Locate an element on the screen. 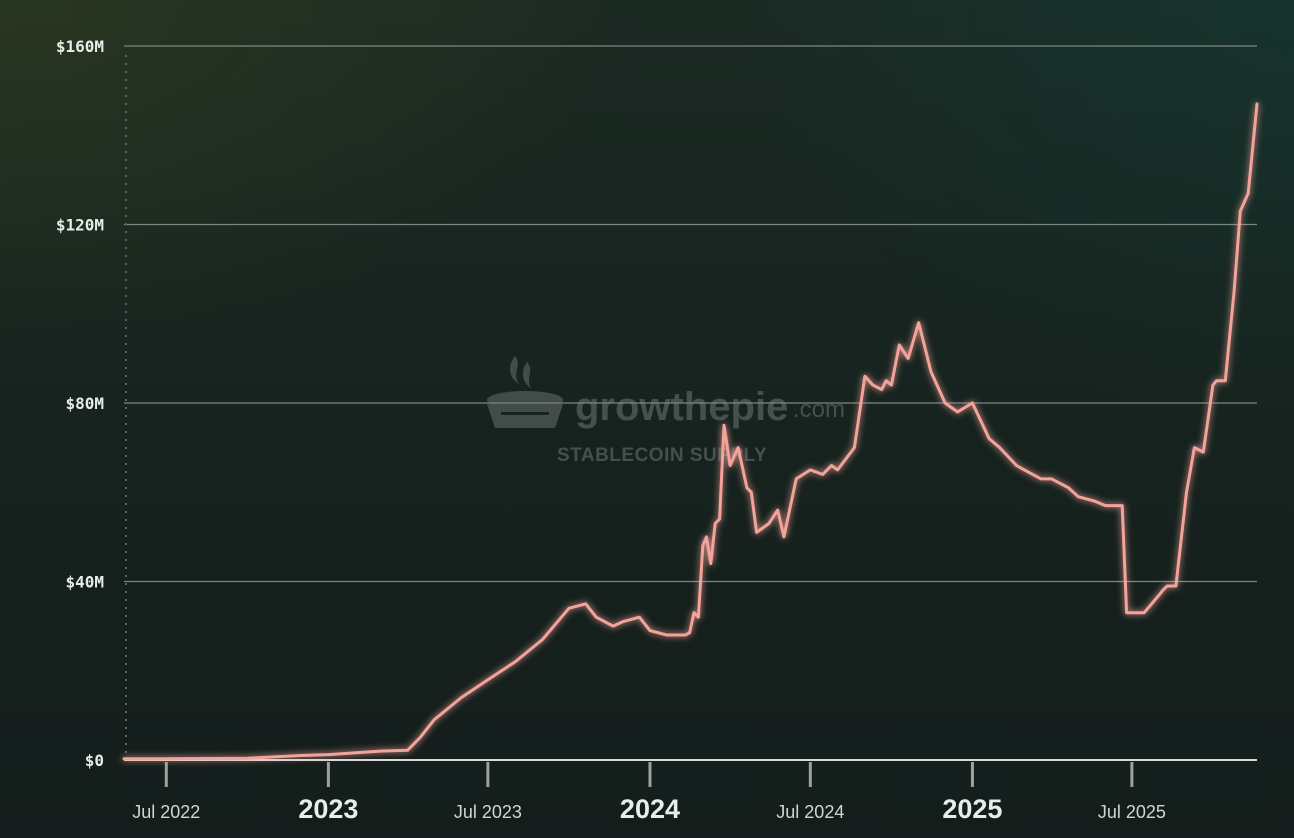 The width and height of the screenshot is (1294, 838). y-tick-label: $80M is located at coordinates (84, 403).